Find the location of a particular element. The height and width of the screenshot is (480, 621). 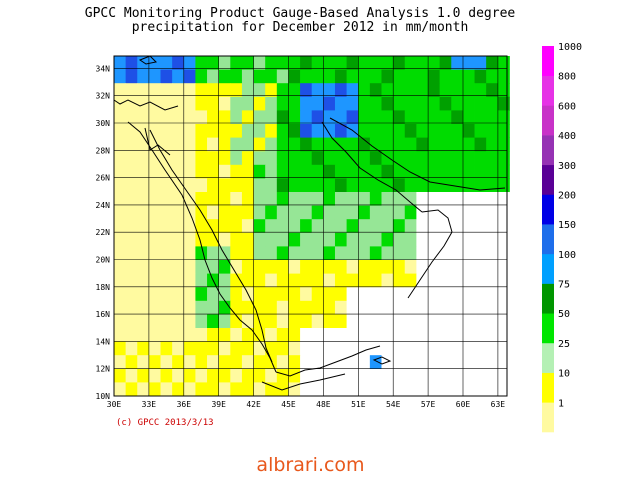

legend-label: 100 is located at coordinates (567, 255).